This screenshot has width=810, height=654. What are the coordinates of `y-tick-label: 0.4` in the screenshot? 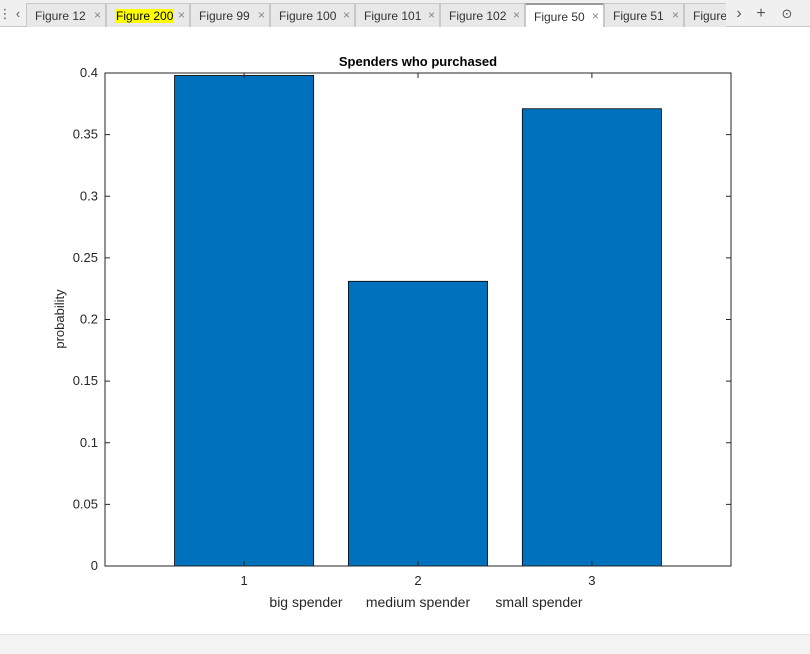 It's located at (89, 72).